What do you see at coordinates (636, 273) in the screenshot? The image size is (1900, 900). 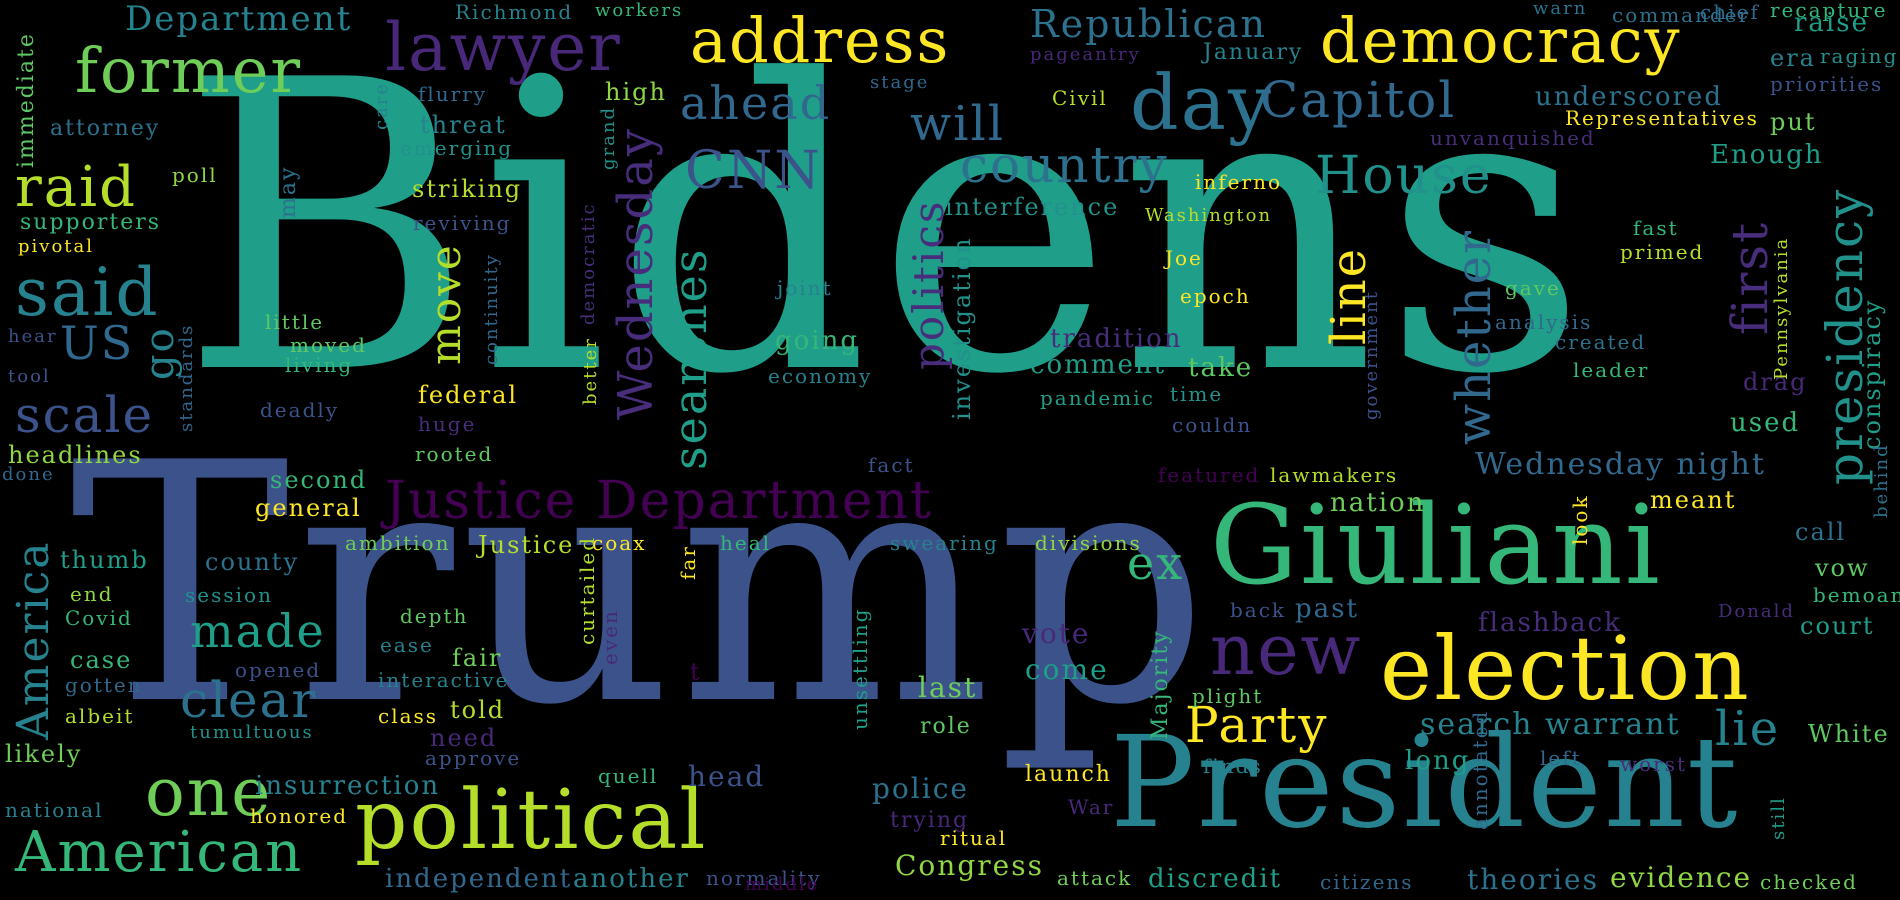 I see `word-wednesday: Wednesday` at bounding box center [636, 273].